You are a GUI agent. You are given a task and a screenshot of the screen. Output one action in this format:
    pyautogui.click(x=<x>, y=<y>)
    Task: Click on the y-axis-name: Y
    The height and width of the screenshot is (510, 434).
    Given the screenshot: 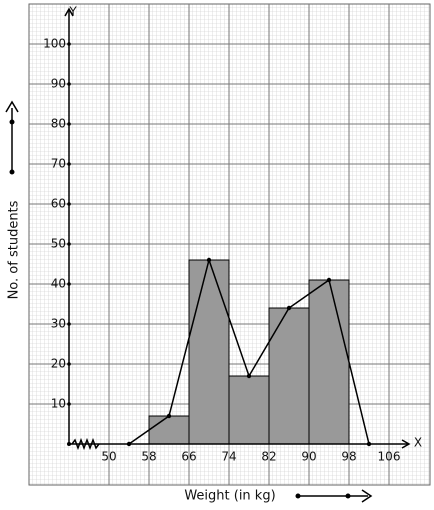 What is the action you would take?
    pyautogui.click(x=72, y=12)
    